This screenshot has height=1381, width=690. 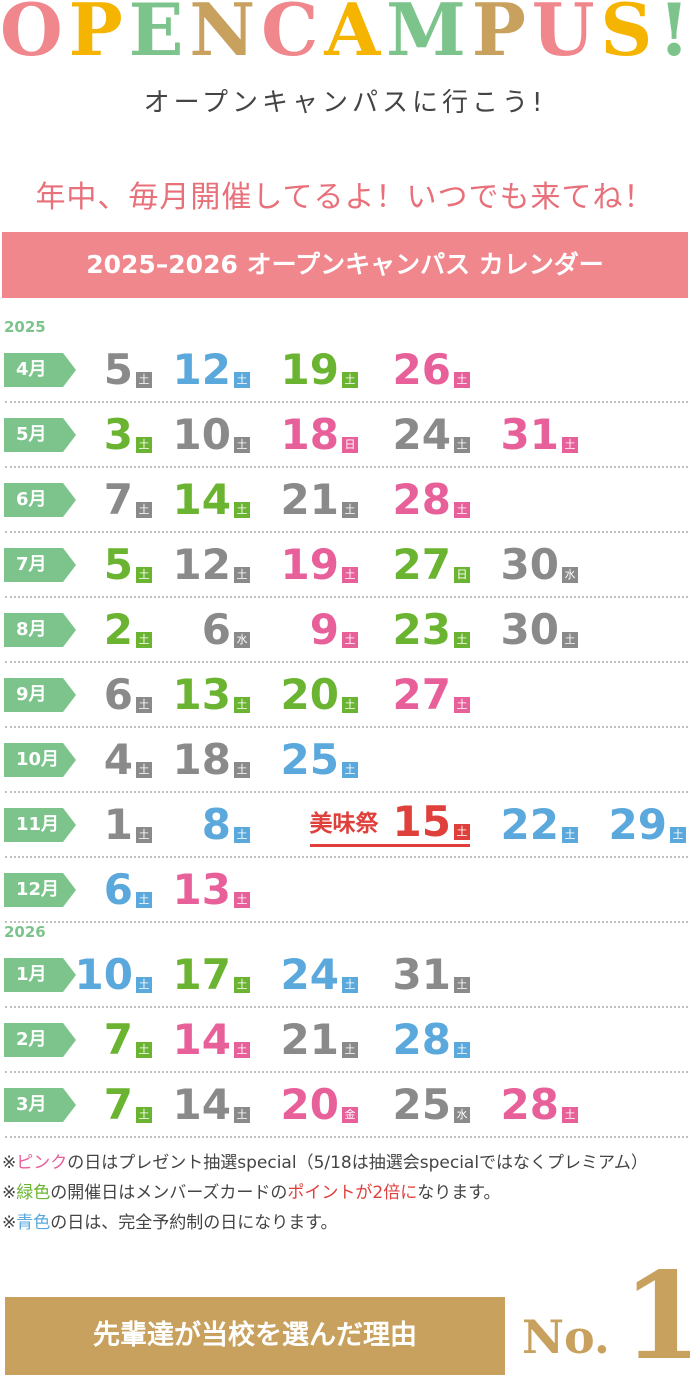 What do you see at coordinates (350, 1115) in the screenshot?
I see `weekday-badge: 金` at bounding box center [350, 1115].